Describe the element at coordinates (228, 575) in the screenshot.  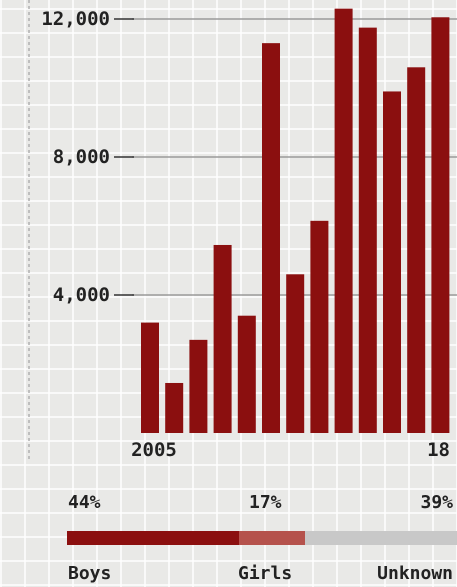
I see `share-label-row: Boys Girls Unknown` at that location.